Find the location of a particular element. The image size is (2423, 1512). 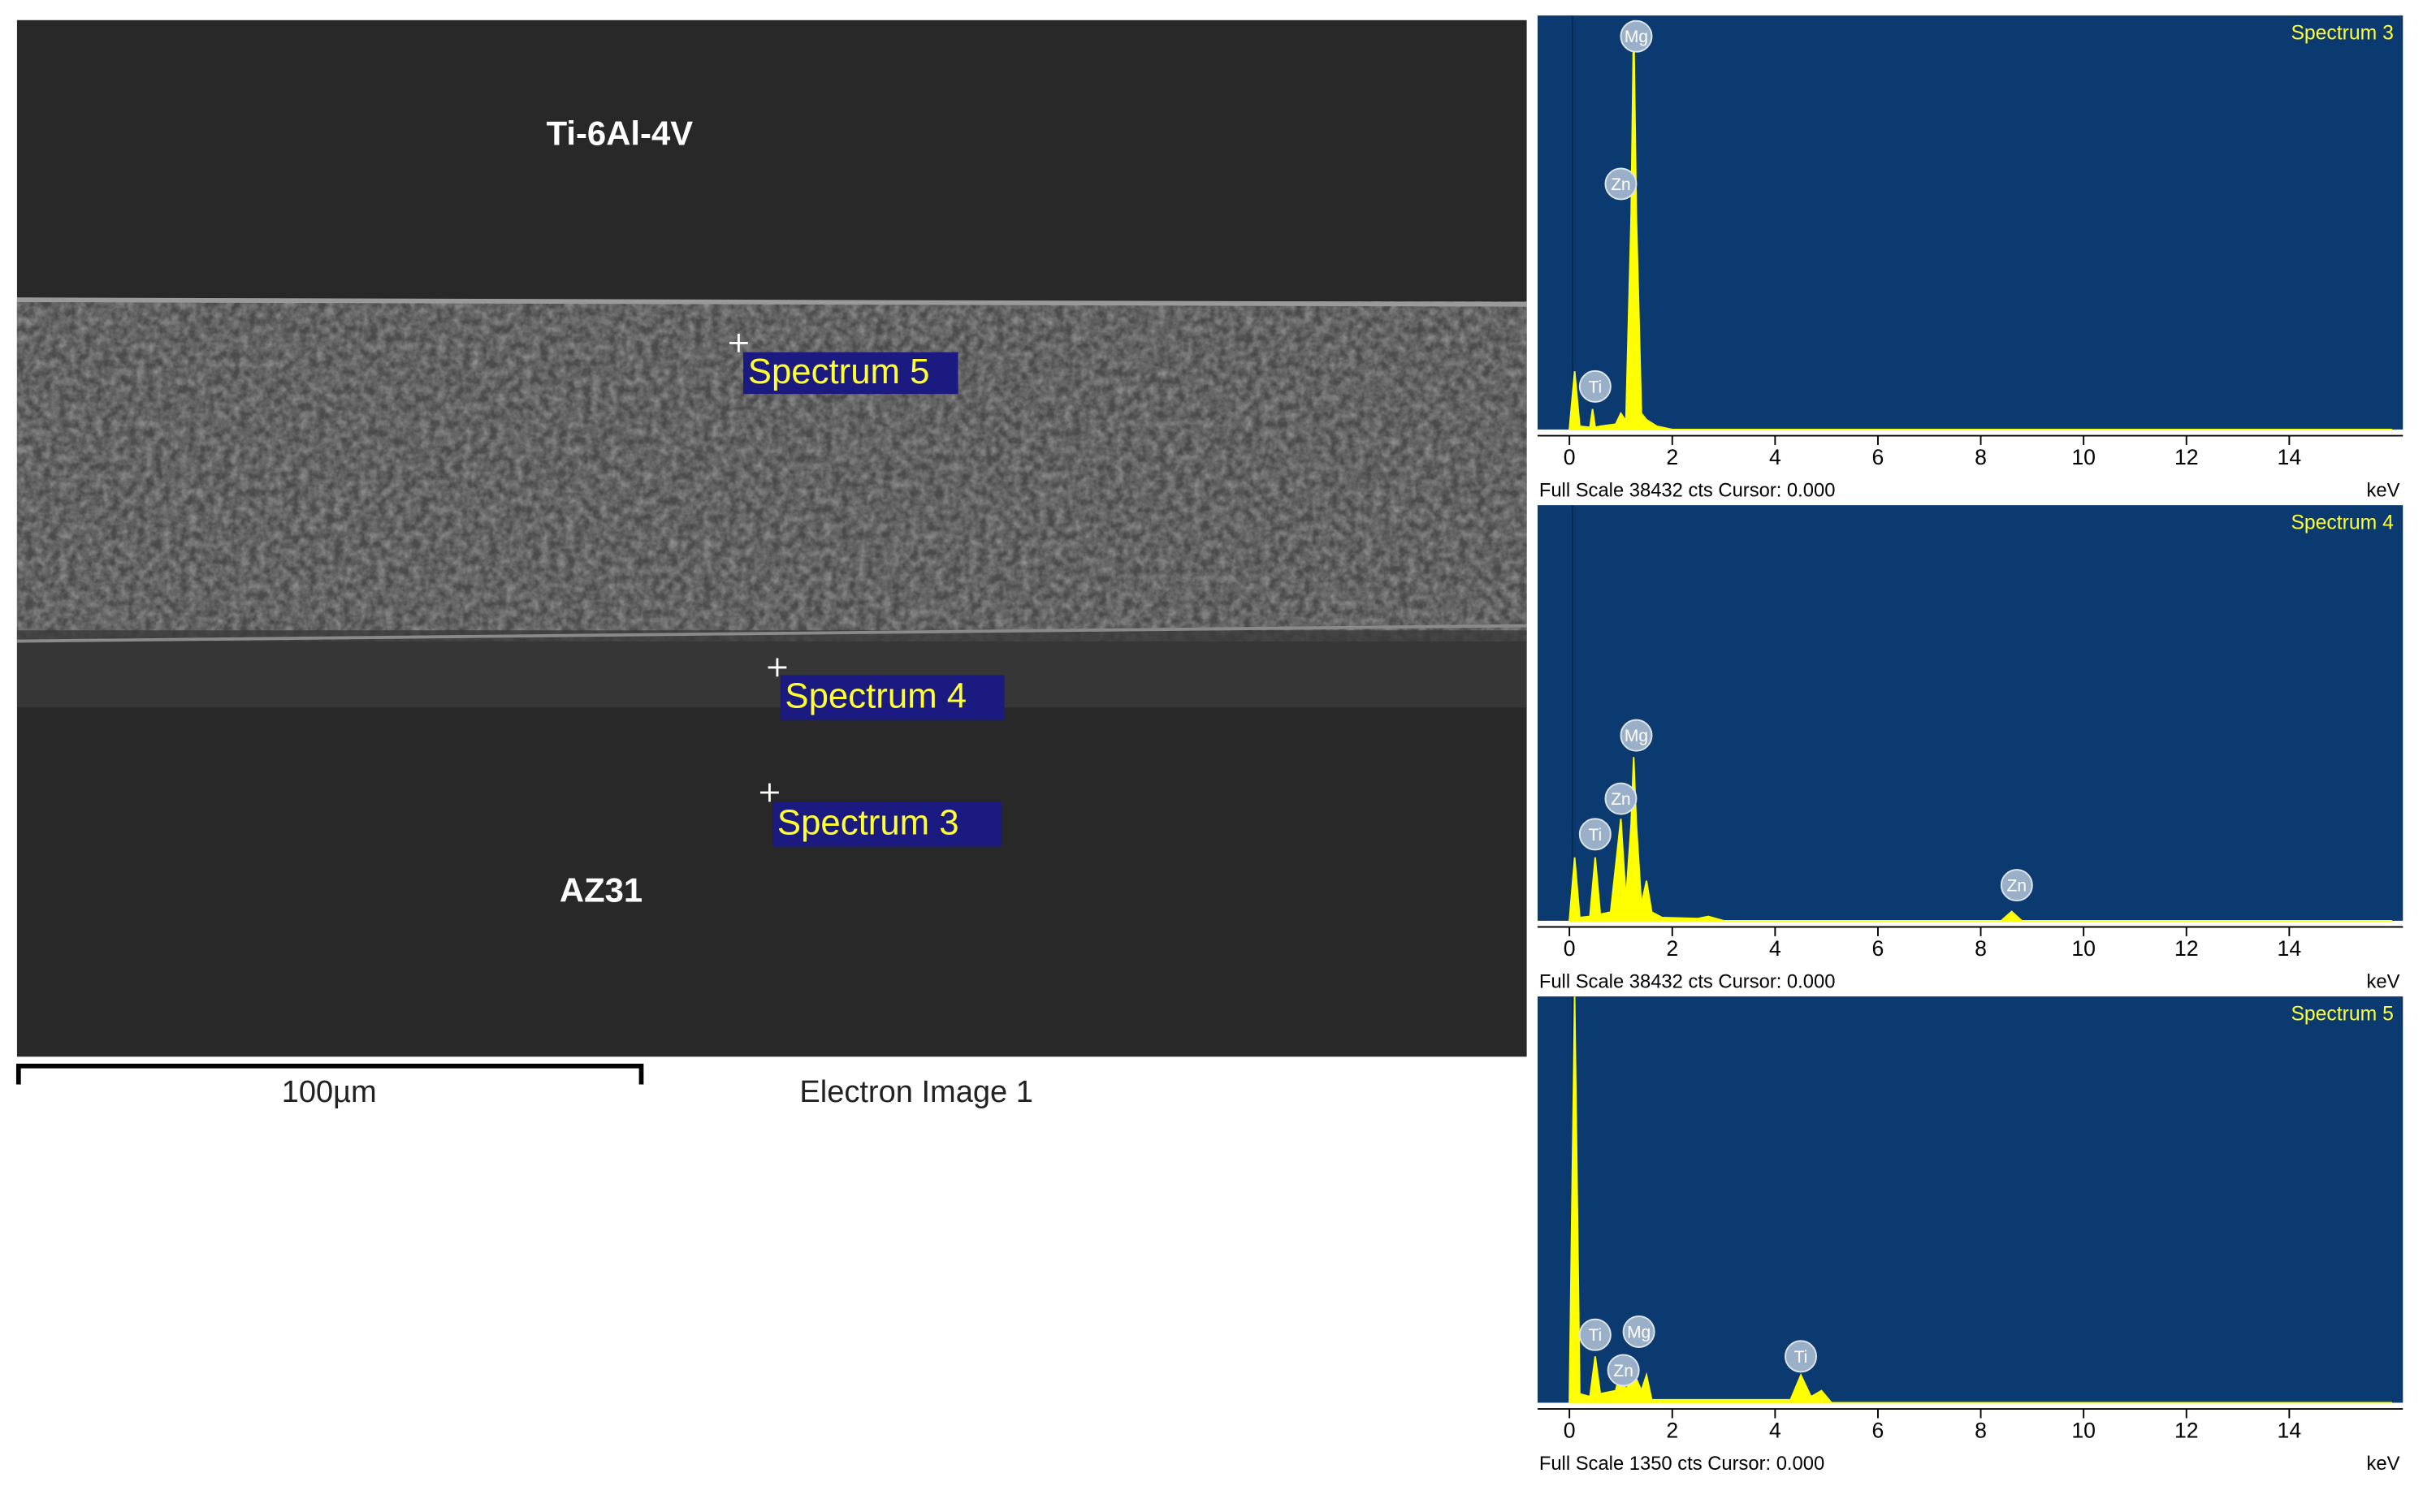

scale-bar is located at coordinates (329, 1074).